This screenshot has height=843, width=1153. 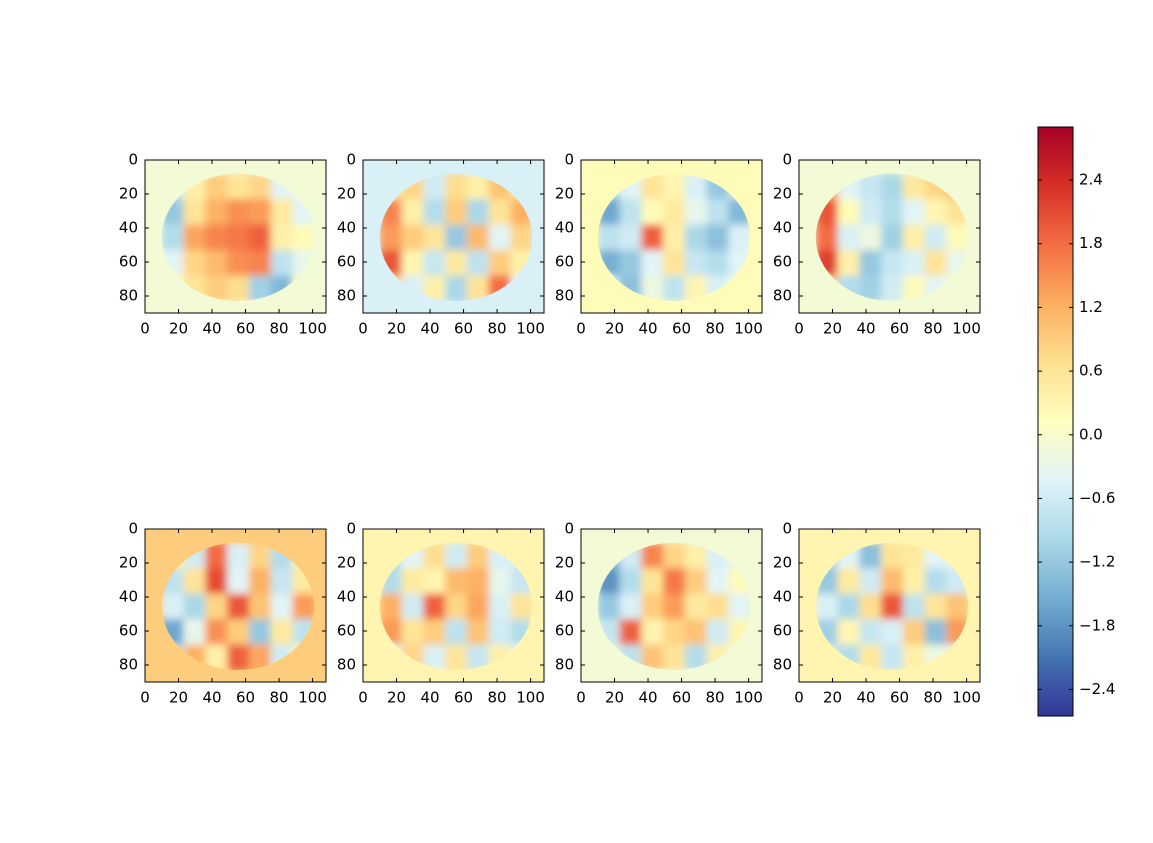 I want to click on colorbar-frame, so click(x=1055, y=421).